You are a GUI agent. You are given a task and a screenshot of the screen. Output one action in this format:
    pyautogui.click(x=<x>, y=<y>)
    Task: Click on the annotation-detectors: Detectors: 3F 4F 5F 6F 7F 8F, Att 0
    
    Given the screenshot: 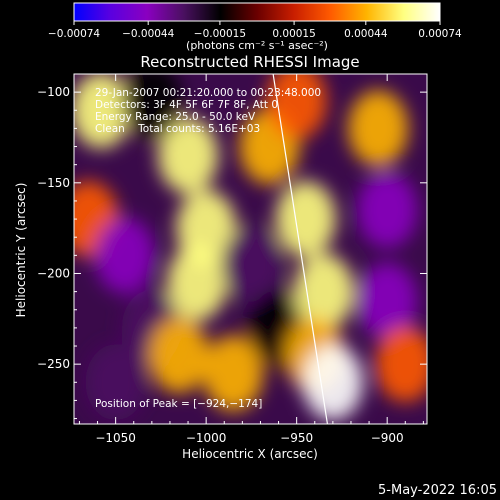 What is the action you would take?
    pyautogui.click(x=186, y=105)
    